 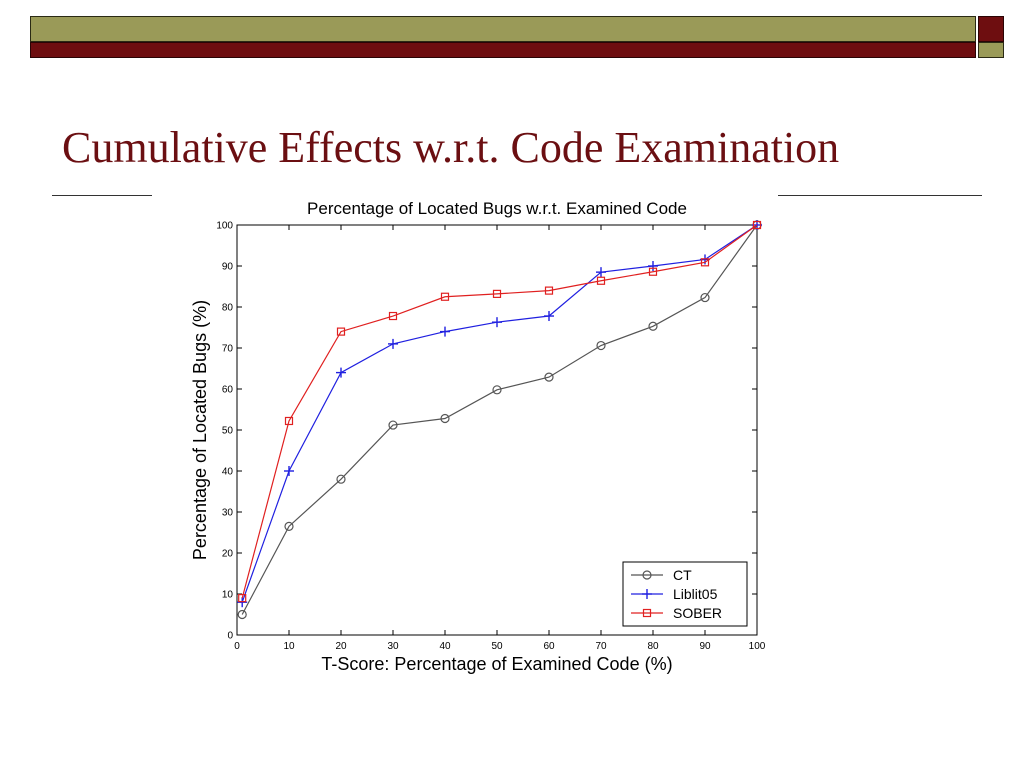 I want to click on y-tick-label: 0, so click(x=230, y=636).